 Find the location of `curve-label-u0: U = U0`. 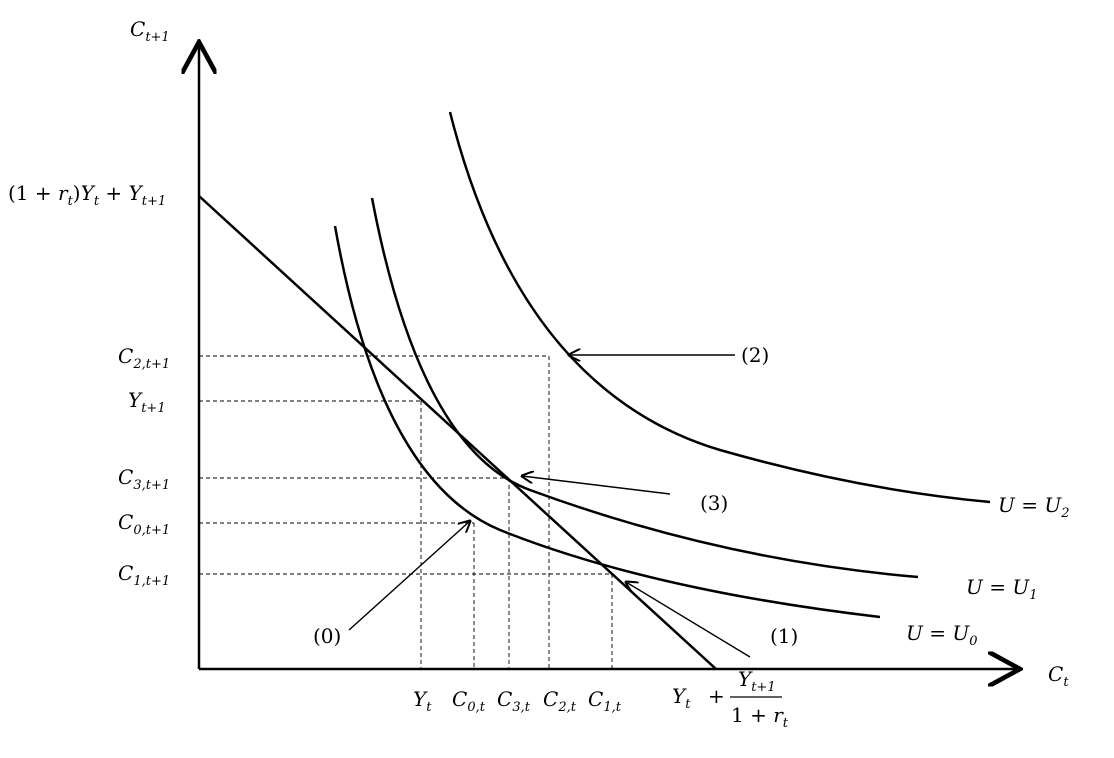

curve-label-u0: U = U0 is located at coordinates (941, 635).